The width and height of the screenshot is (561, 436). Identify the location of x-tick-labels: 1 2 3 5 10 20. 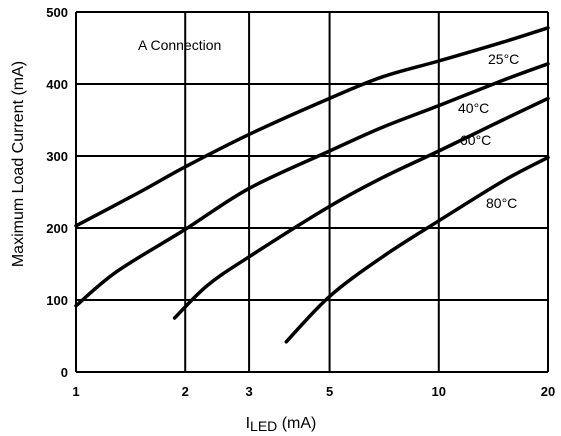
(313, 391).